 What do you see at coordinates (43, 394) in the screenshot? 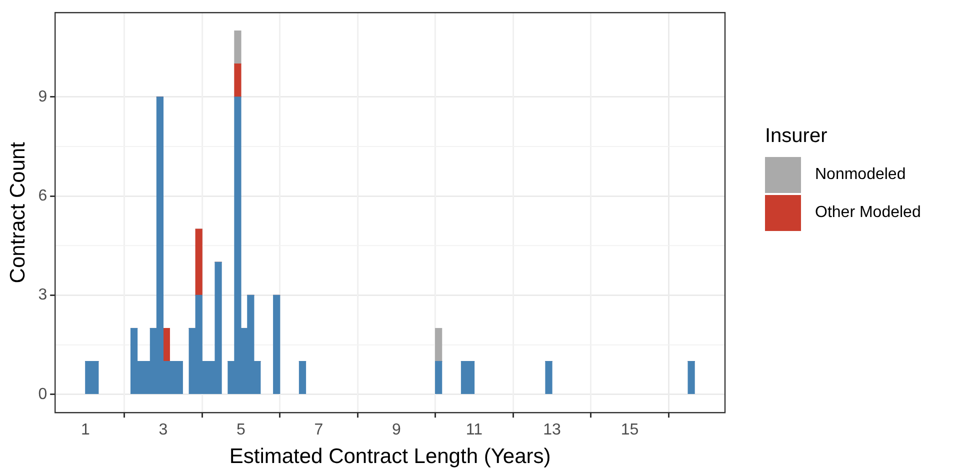
I see `y-tick-label: 0` at bounding box center [43, 394].